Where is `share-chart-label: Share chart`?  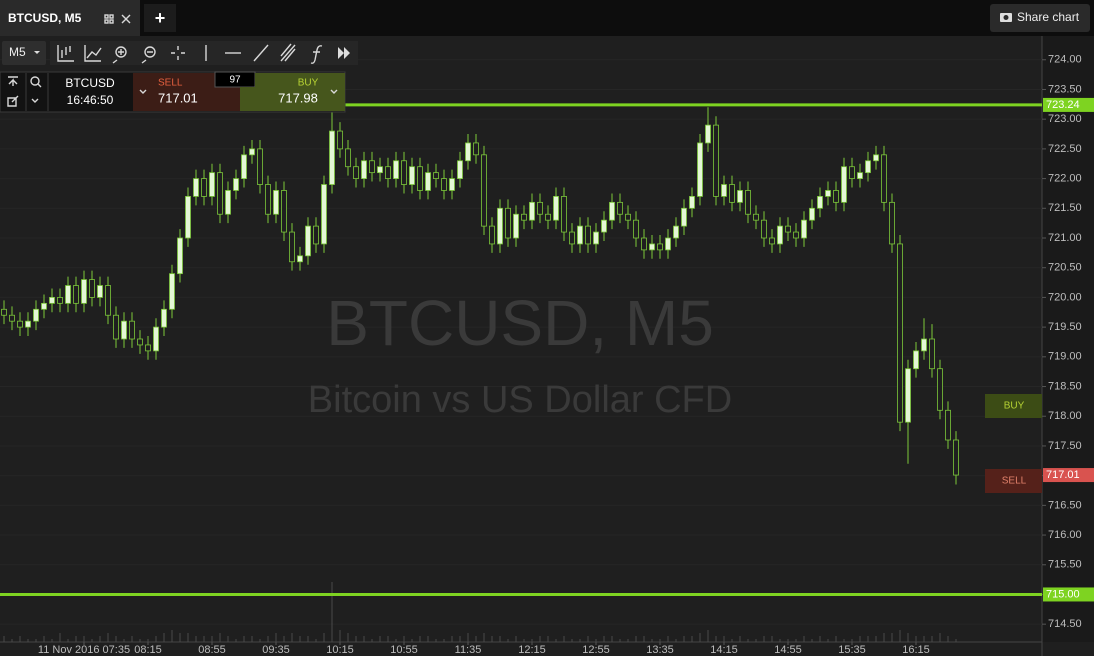 share-chart-label: Share chart is located at coordinates (1048, 17).